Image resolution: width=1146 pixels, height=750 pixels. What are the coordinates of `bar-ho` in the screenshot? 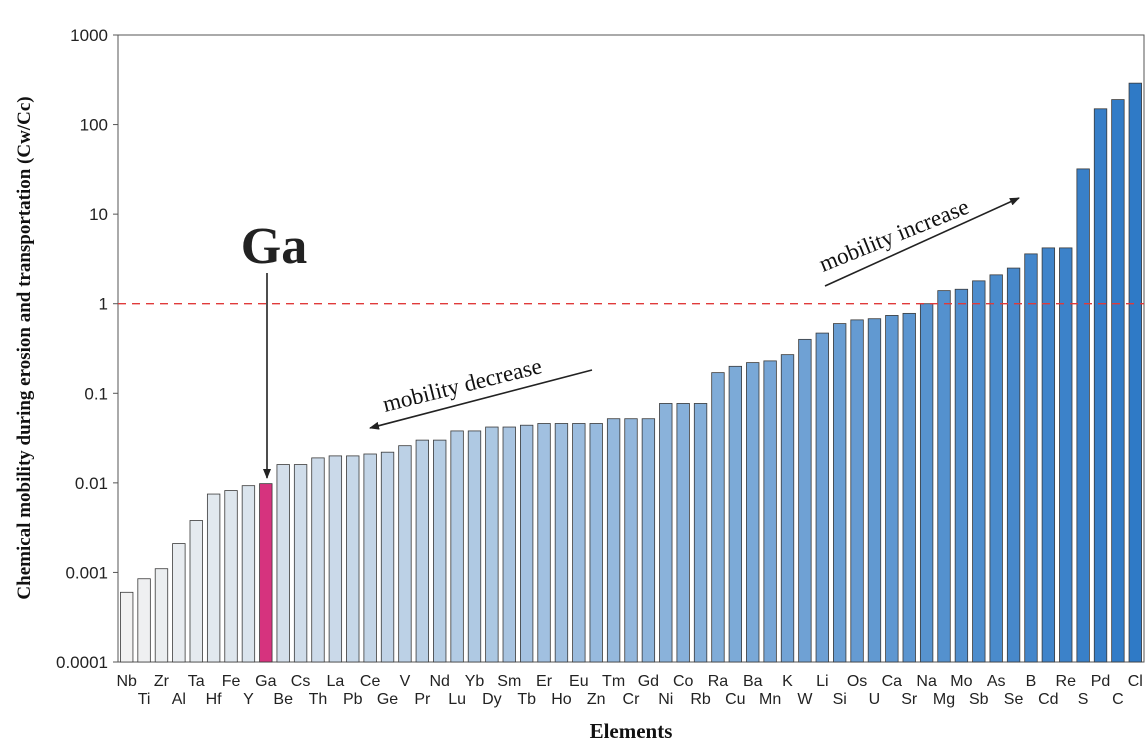 It's located at (561, 543).